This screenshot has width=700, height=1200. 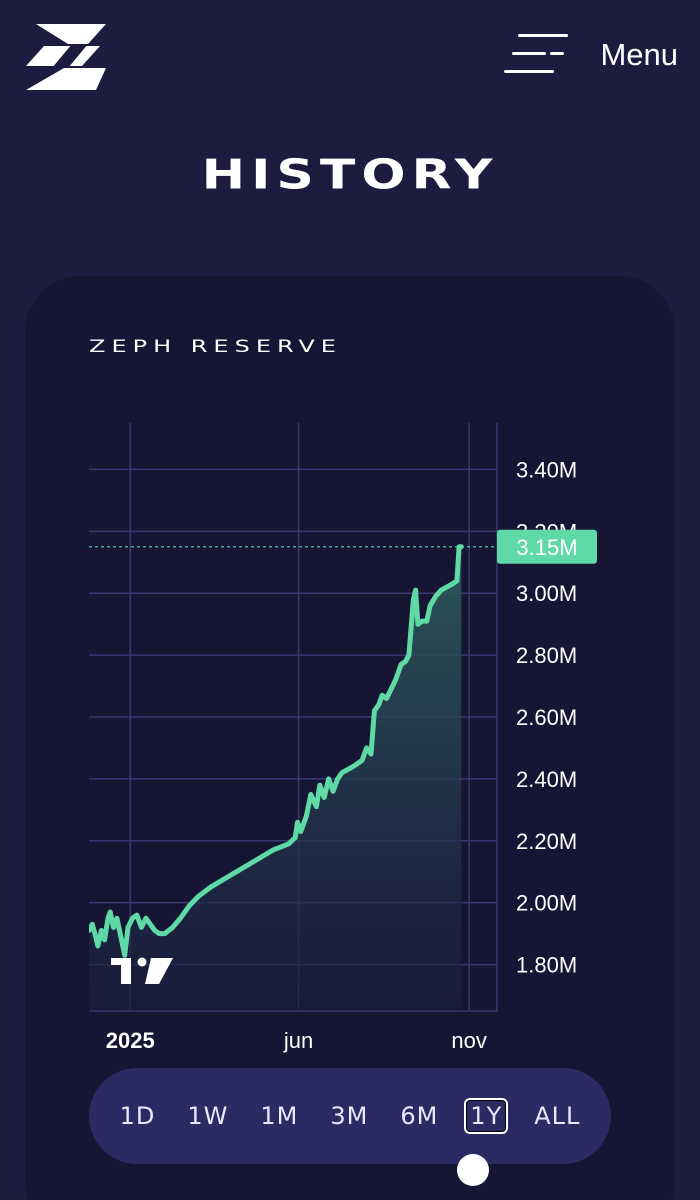 What do you see at coordinates (468, 1040) in the screenshot?
I see `x-tick-label: nov` at bounding box center [468, 1040].